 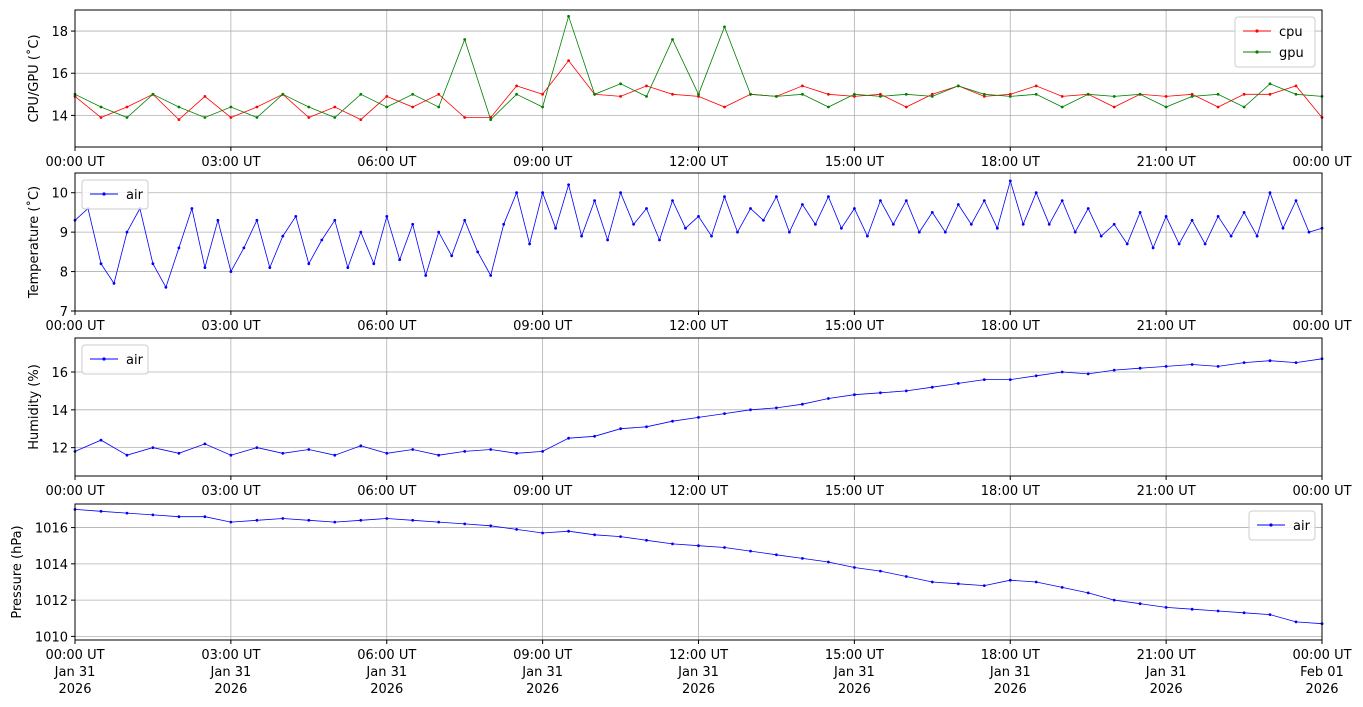 I want to click on legend: air, so click(x=1282, y=525).